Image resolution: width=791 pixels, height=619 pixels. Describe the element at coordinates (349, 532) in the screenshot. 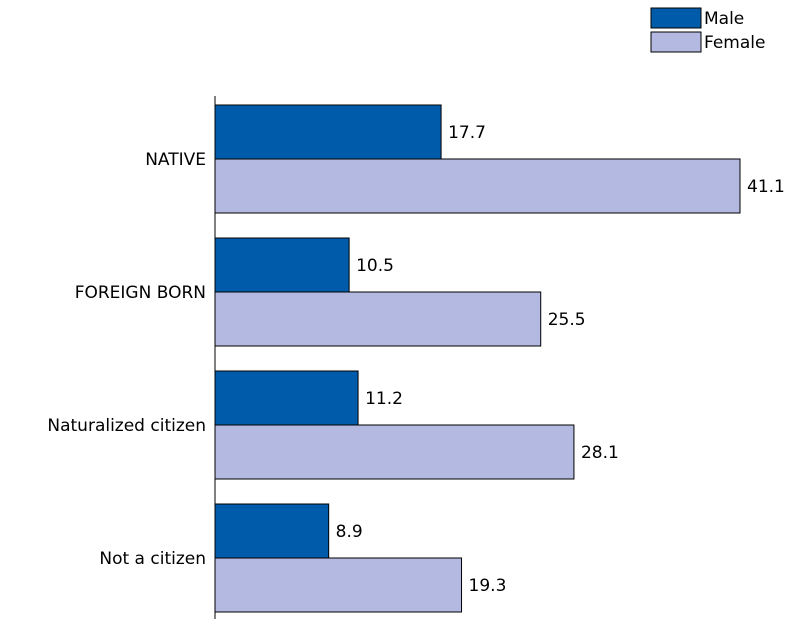

I see `male-value-label: 8.9` at that location.